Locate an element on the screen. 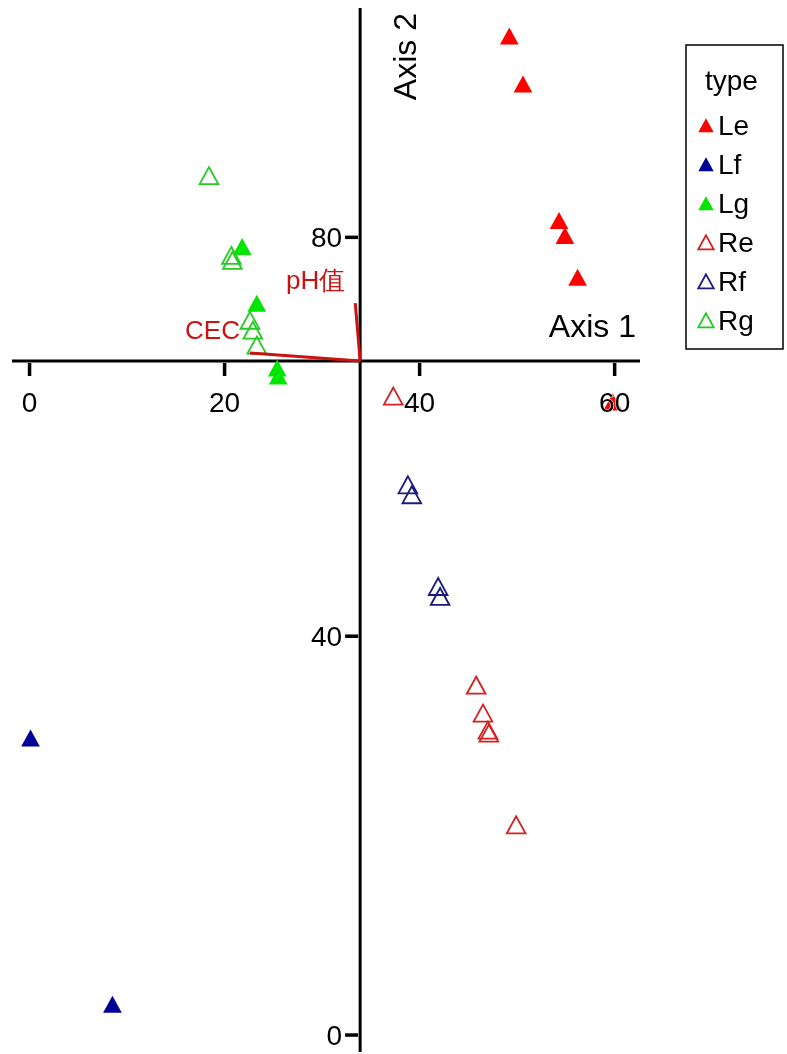  legend-label: Lg is located at coordinates (734, 203).